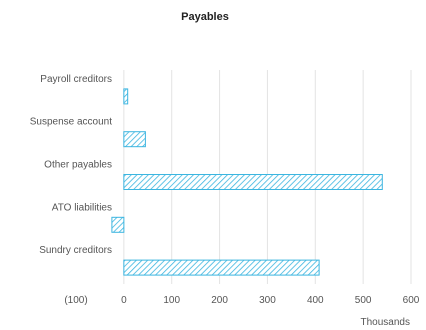 This screenshot has width=426, height=330. What do you see at coordinates (411, 300) in the screenshot?
I see `x-tick-label: 600` at bounding box center [411, 300].